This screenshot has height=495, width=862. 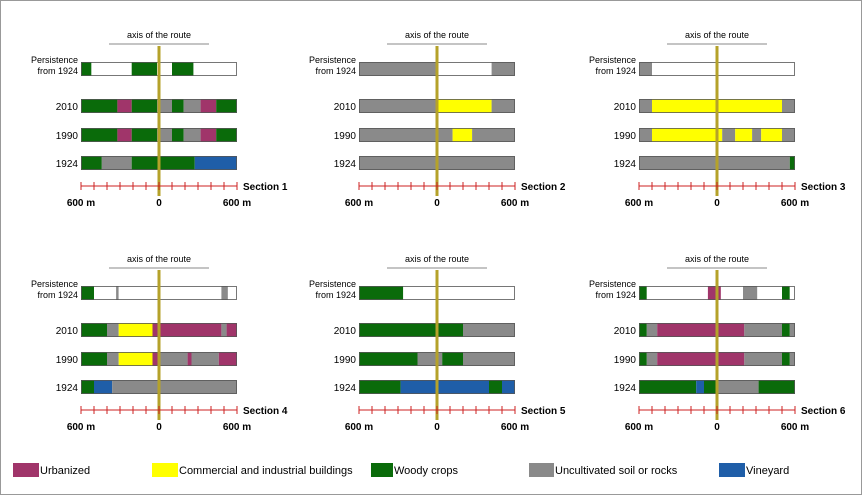 What do you see at coordinates (541, 470) in the screenshot?
I see `legend-swatch-uncultivated` at bounding box center [541, 470].